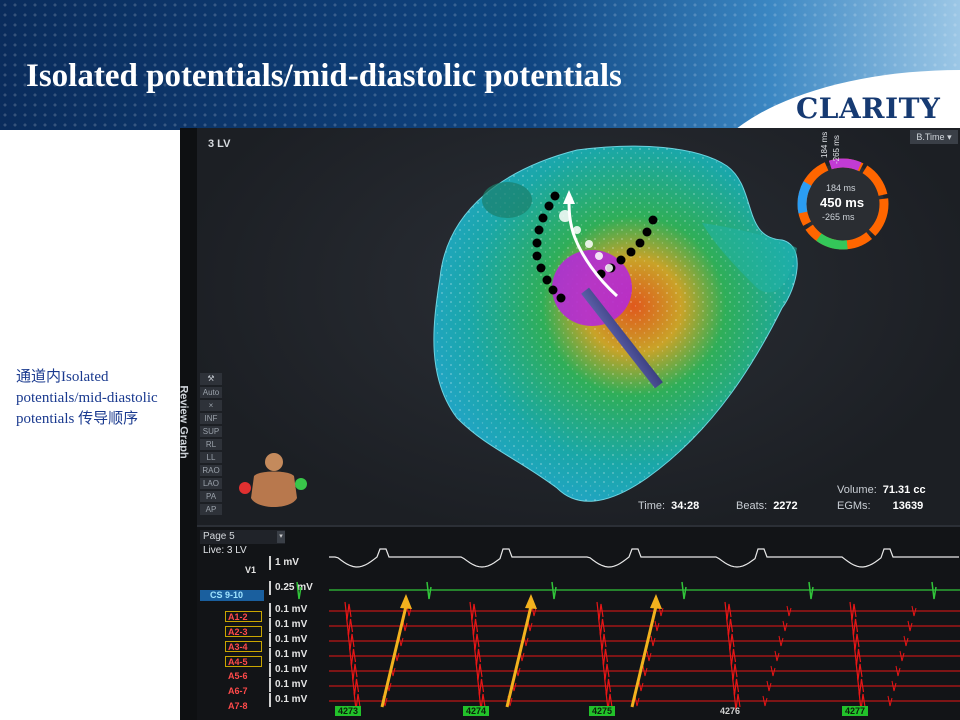 Image resolution: width=960 pixels, height=720 pixels. I want to click on volume-value: 71.31 cc, so click(904, 490).